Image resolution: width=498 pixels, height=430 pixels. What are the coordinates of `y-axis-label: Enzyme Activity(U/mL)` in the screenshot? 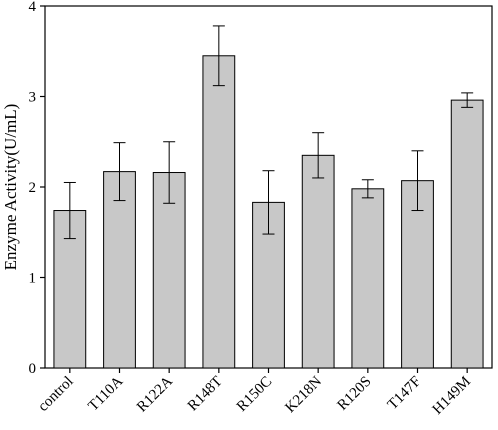 It's located at (10, 187).